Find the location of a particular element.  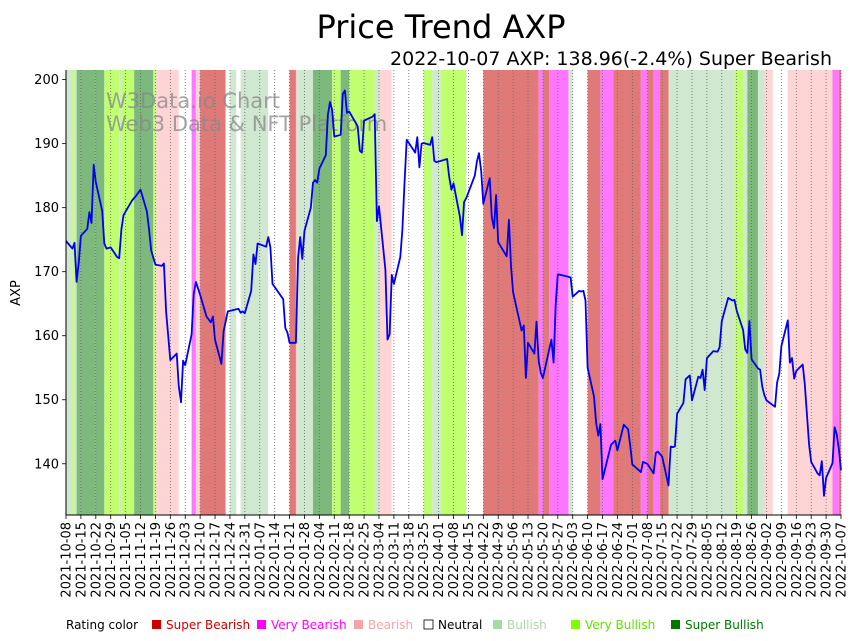

x-tick-label-12: 2021-12-31 is located at coordinates (245, 560).